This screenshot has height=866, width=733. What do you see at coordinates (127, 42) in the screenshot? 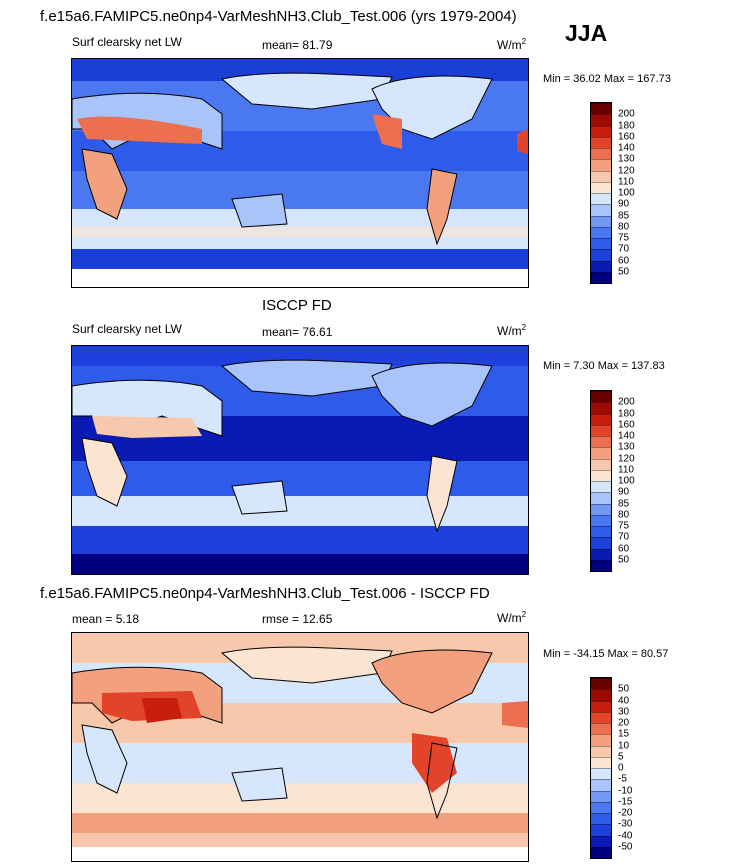
I see `panel1-variable-label: Surf clearsky net LW` at bounding box center [127, 42].